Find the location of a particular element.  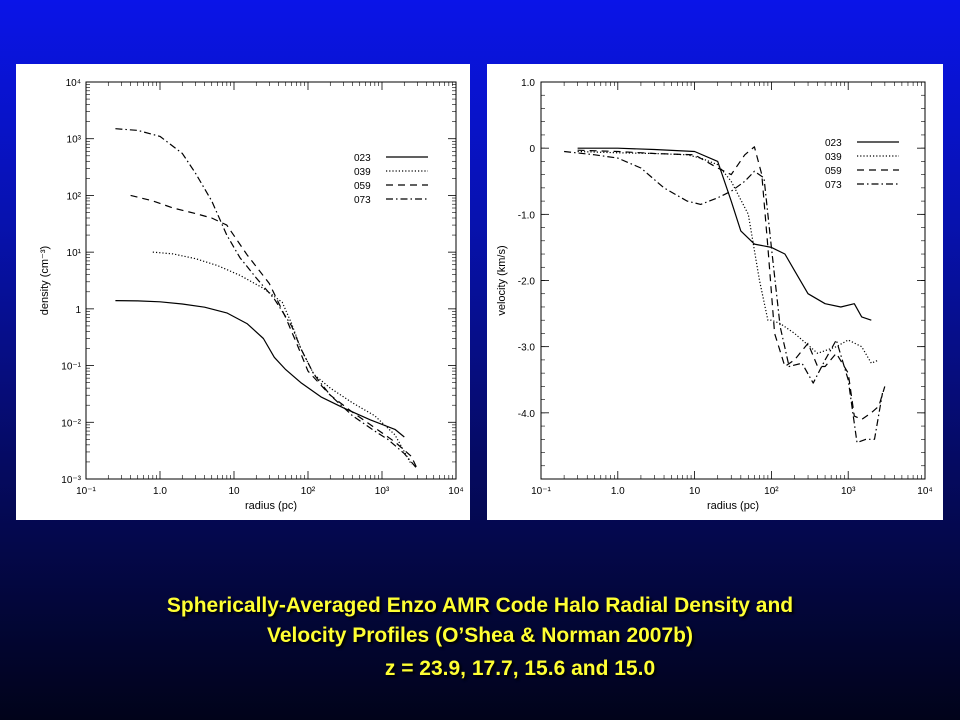

velocity-x-tick-label: 10 is located at coordinates (695, 491).